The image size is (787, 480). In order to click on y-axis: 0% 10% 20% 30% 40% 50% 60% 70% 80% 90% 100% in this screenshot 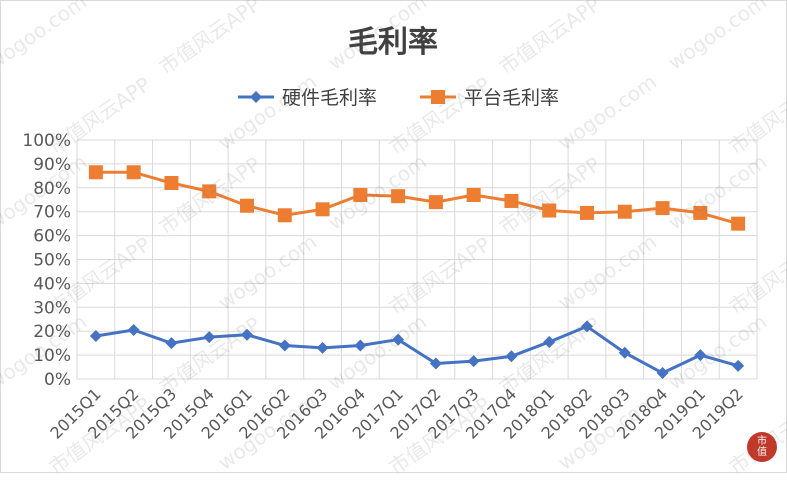, I will do `click(46, 260)`.